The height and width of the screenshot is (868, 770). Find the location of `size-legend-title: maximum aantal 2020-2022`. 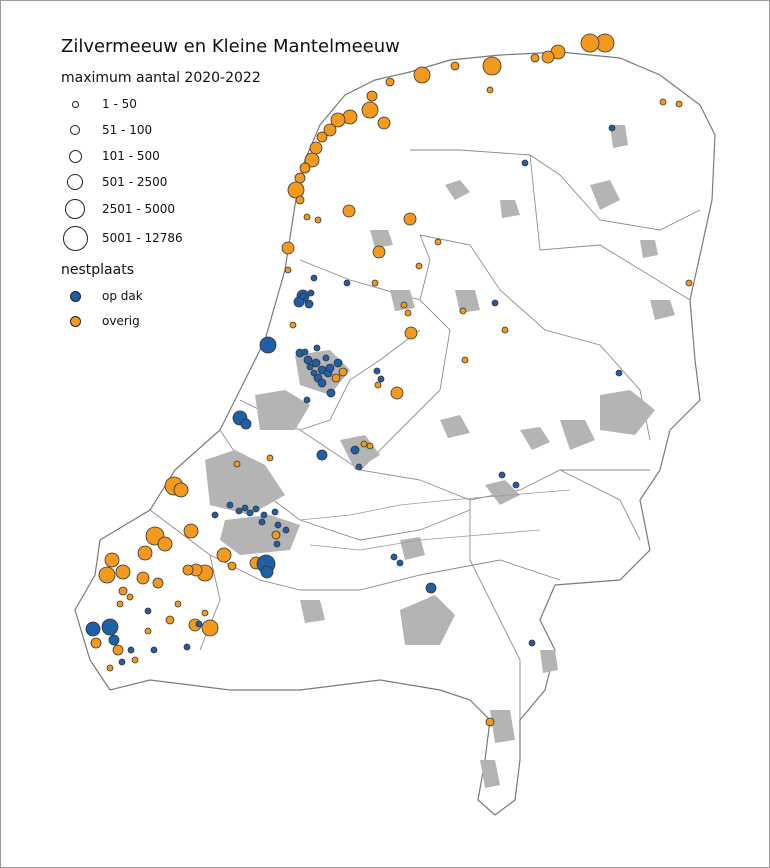

size-legend-title: maximum aantal 2020-2022 is located at coordinates (161, 78).